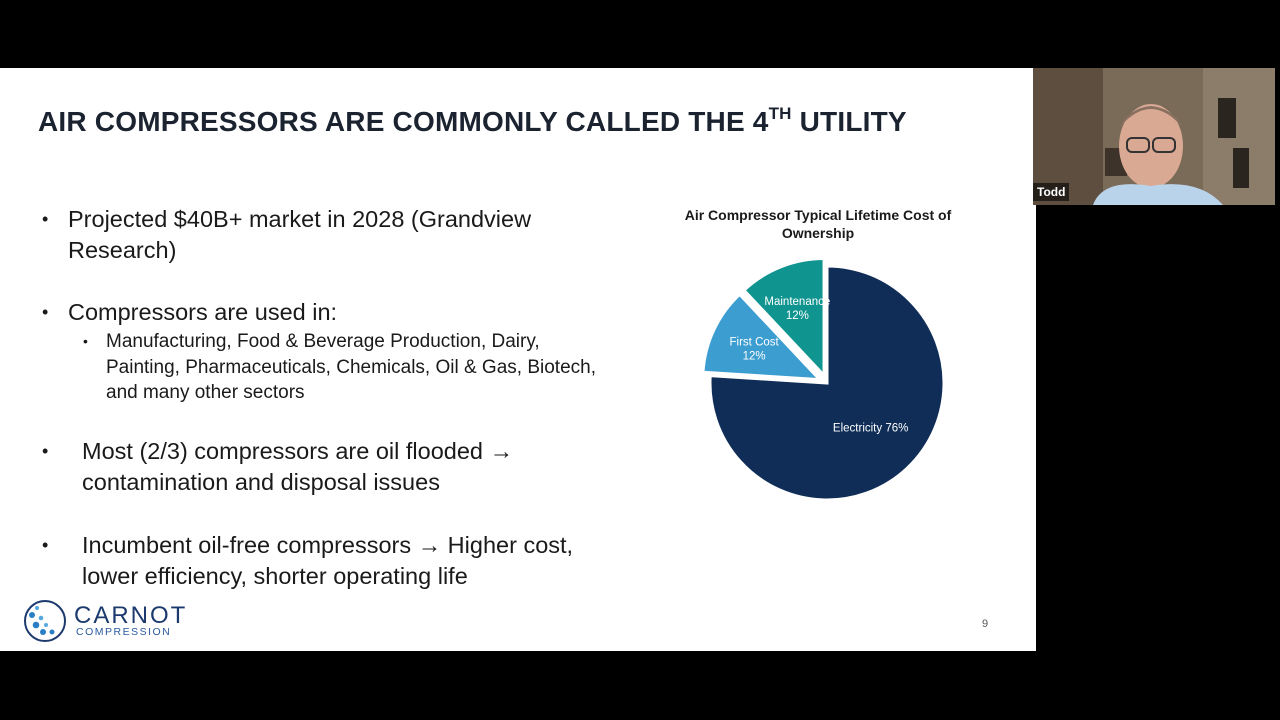 The width and height of the screenshot is (1280, 720). I want to click on pie-label-maintenance: Maintenance, so click(797, 302).